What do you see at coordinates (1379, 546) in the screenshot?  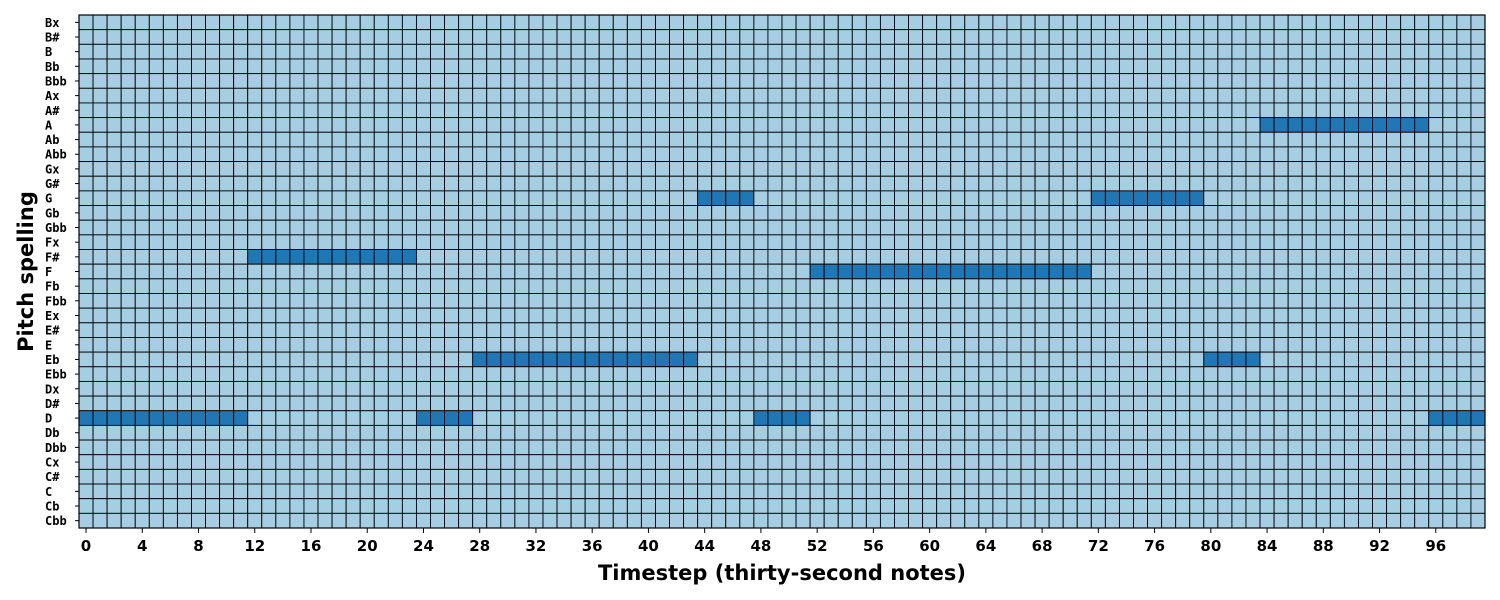 I see `x-tick-label: 92` at bounding box center [1379, 546].